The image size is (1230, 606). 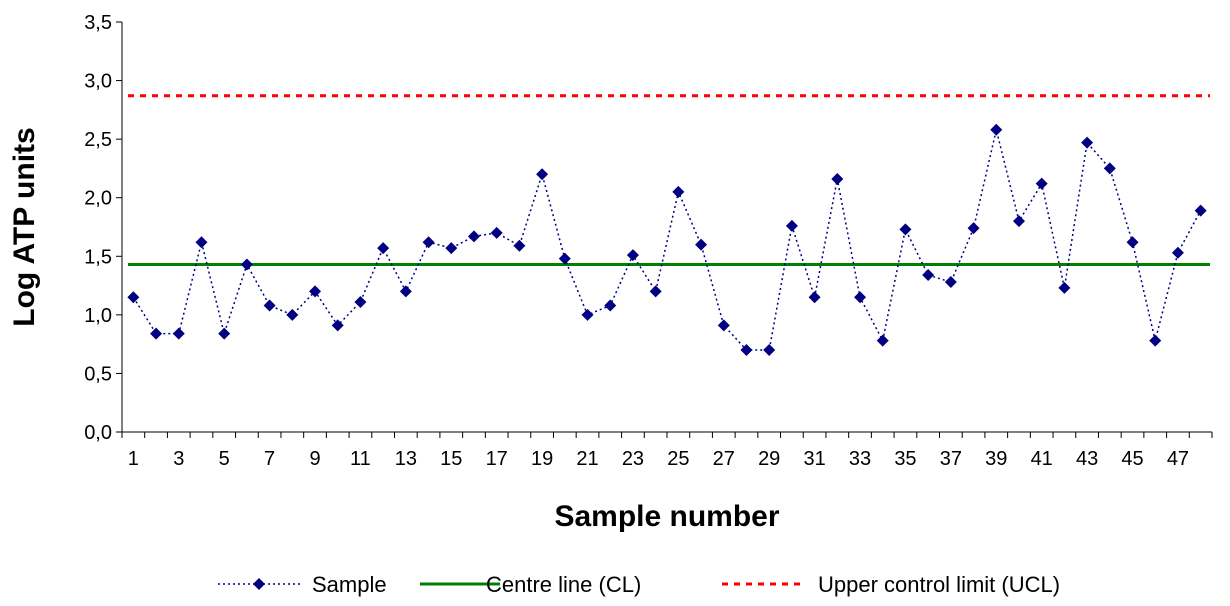 What do you see at coordinates (98, 374) in the screenshot?
I see `y-tick-label: 0,5` at bounding box center [98, 374].